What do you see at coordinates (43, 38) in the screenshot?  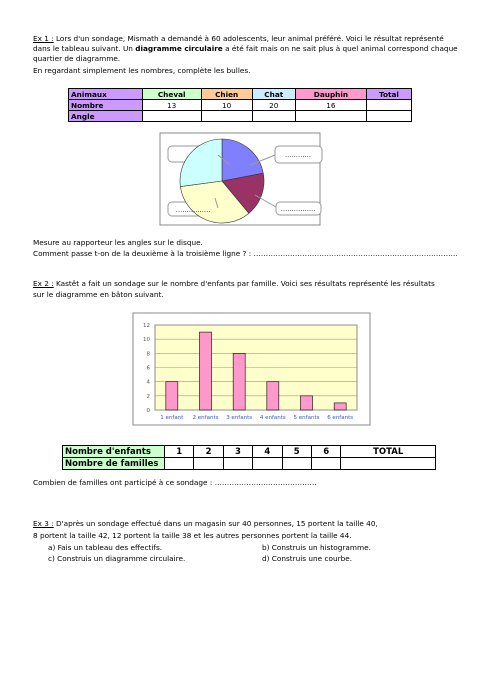 I see `exercise-label: Ex 1 :` at bounding box center [43, 38].